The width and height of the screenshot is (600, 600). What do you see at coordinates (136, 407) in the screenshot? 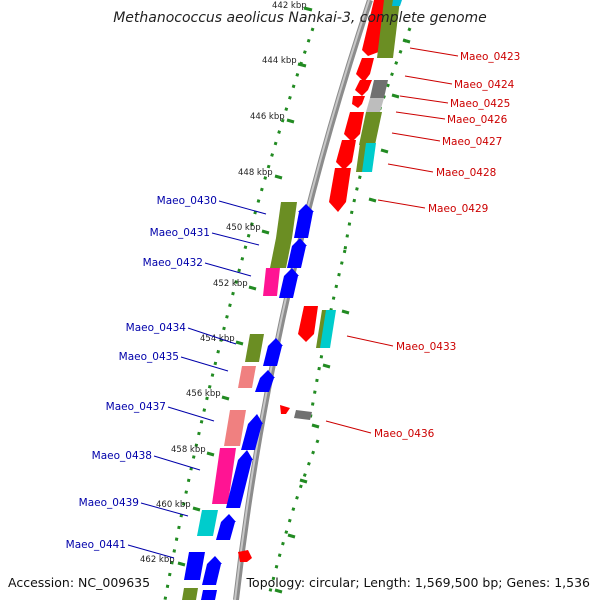
I see `label-maeo-0437: Maeo_0437` at bounding box center [136, 407].